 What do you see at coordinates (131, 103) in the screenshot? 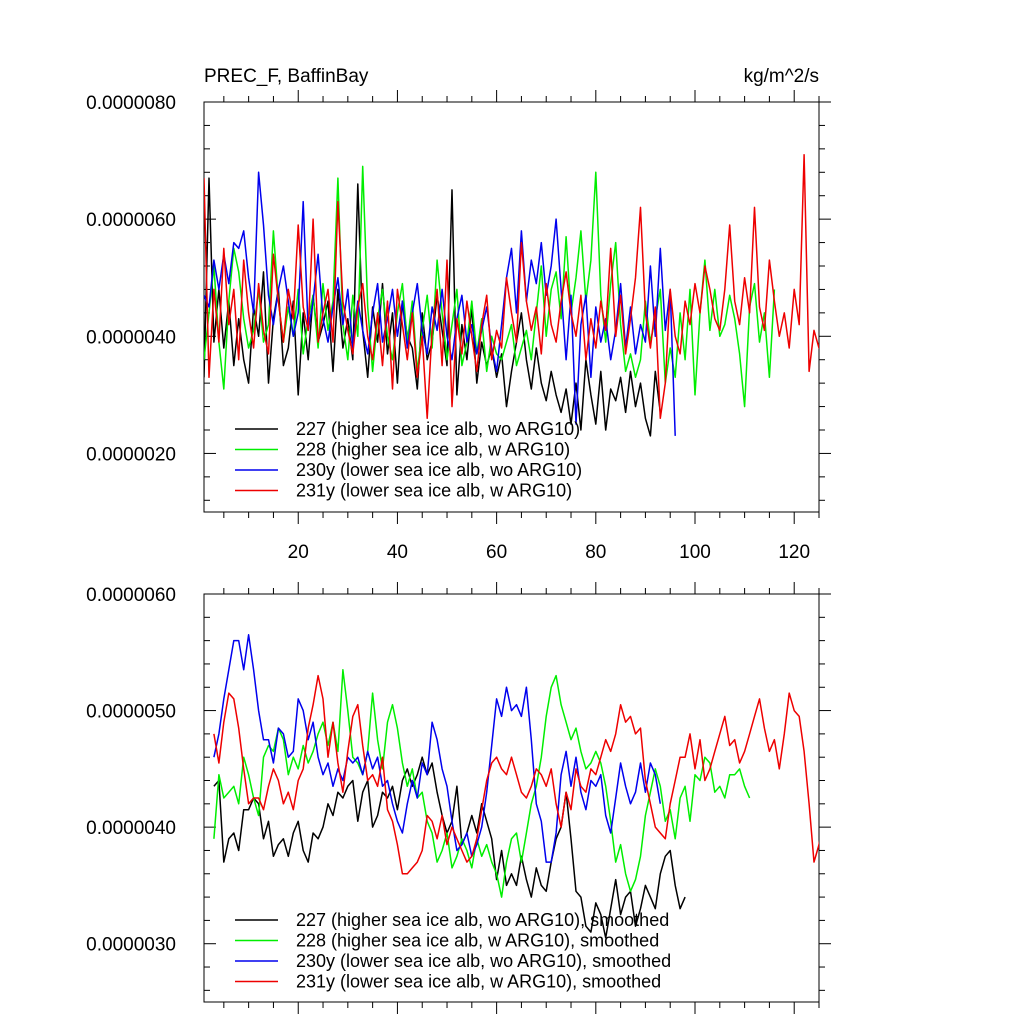
I see `y-tick-label: 0.0000080` at bounding box center [131, 103].